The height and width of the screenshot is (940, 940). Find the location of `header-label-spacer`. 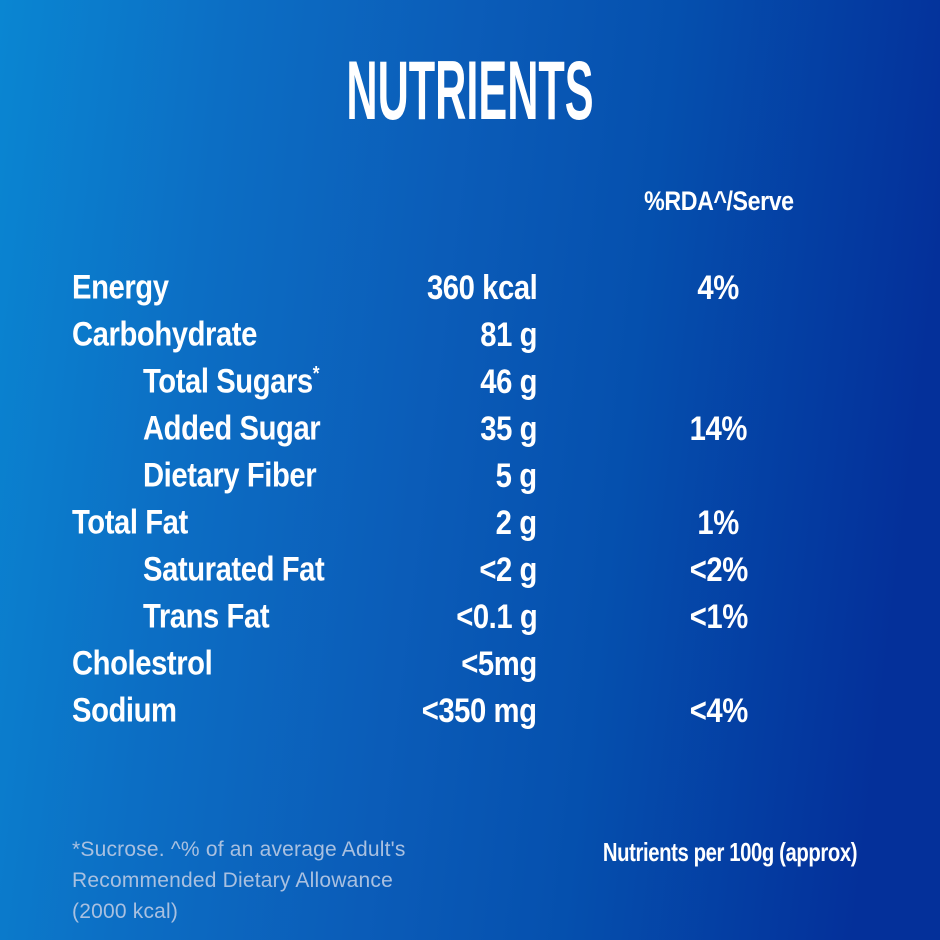

header-label-spacer is located at coordinates (237, 201).